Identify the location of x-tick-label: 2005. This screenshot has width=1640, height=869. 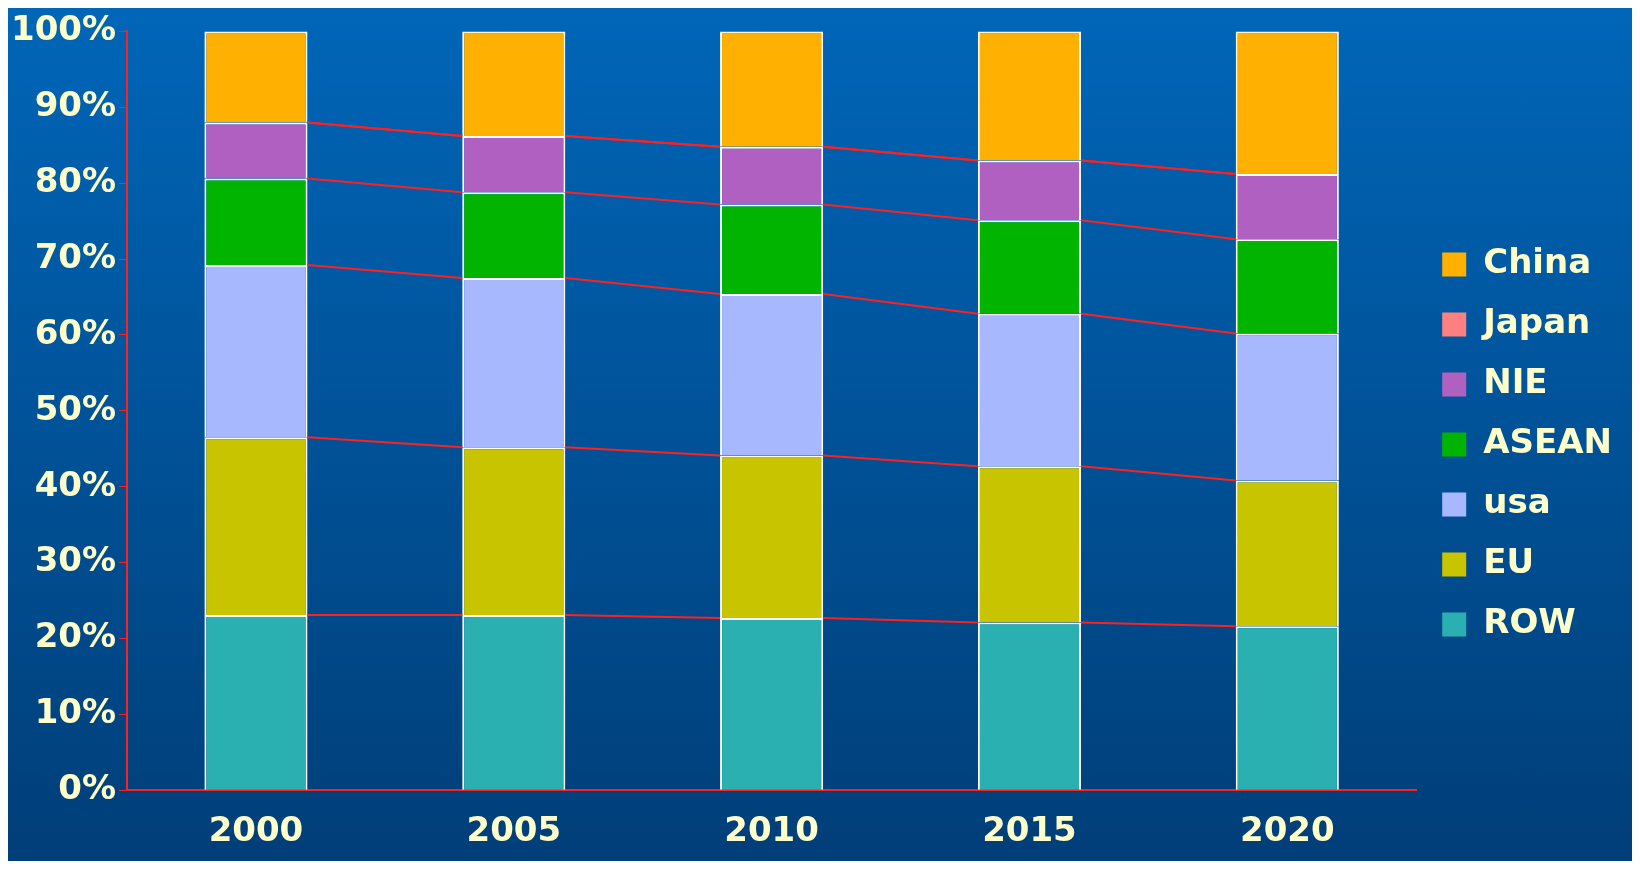
(514, 829).